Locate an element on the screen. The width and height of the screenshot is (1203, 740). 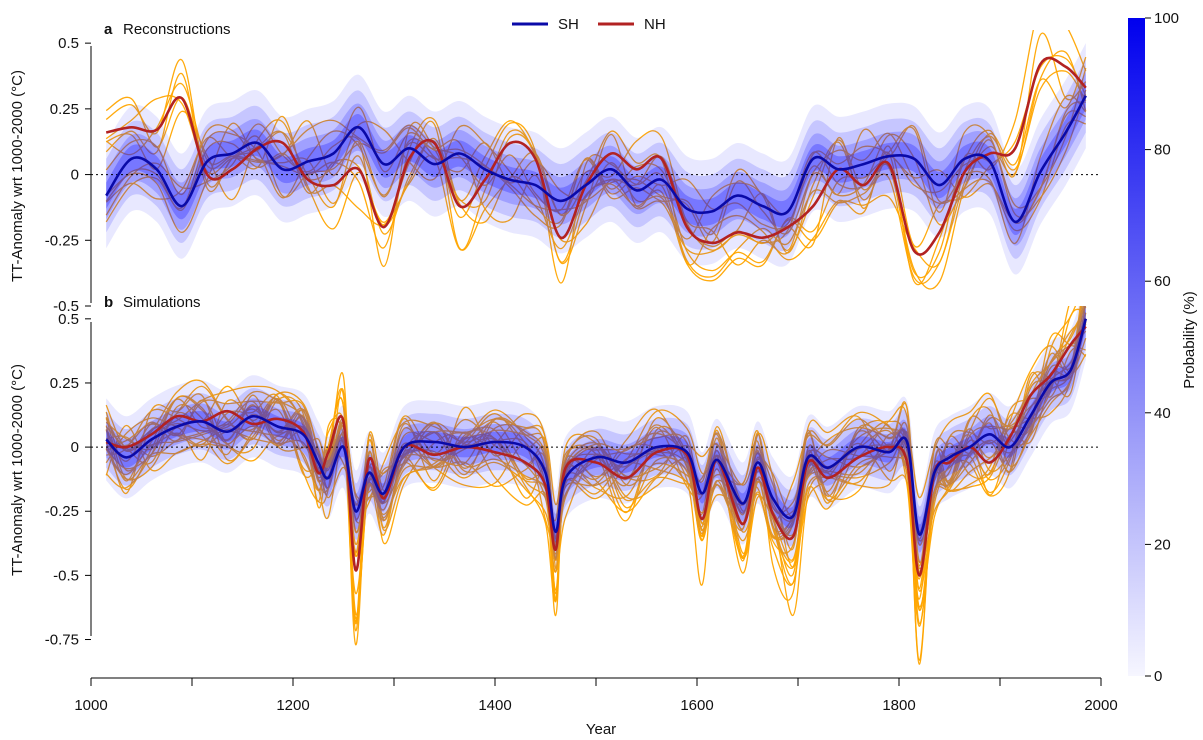
colorbar-tick-label: 60 is located at coordinates (1162, 281).